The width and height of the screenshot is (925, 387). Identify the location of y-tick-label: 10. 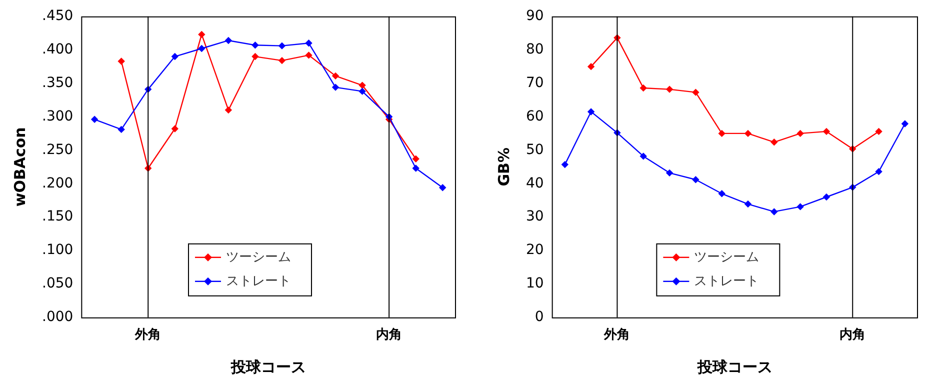
(535, 284).